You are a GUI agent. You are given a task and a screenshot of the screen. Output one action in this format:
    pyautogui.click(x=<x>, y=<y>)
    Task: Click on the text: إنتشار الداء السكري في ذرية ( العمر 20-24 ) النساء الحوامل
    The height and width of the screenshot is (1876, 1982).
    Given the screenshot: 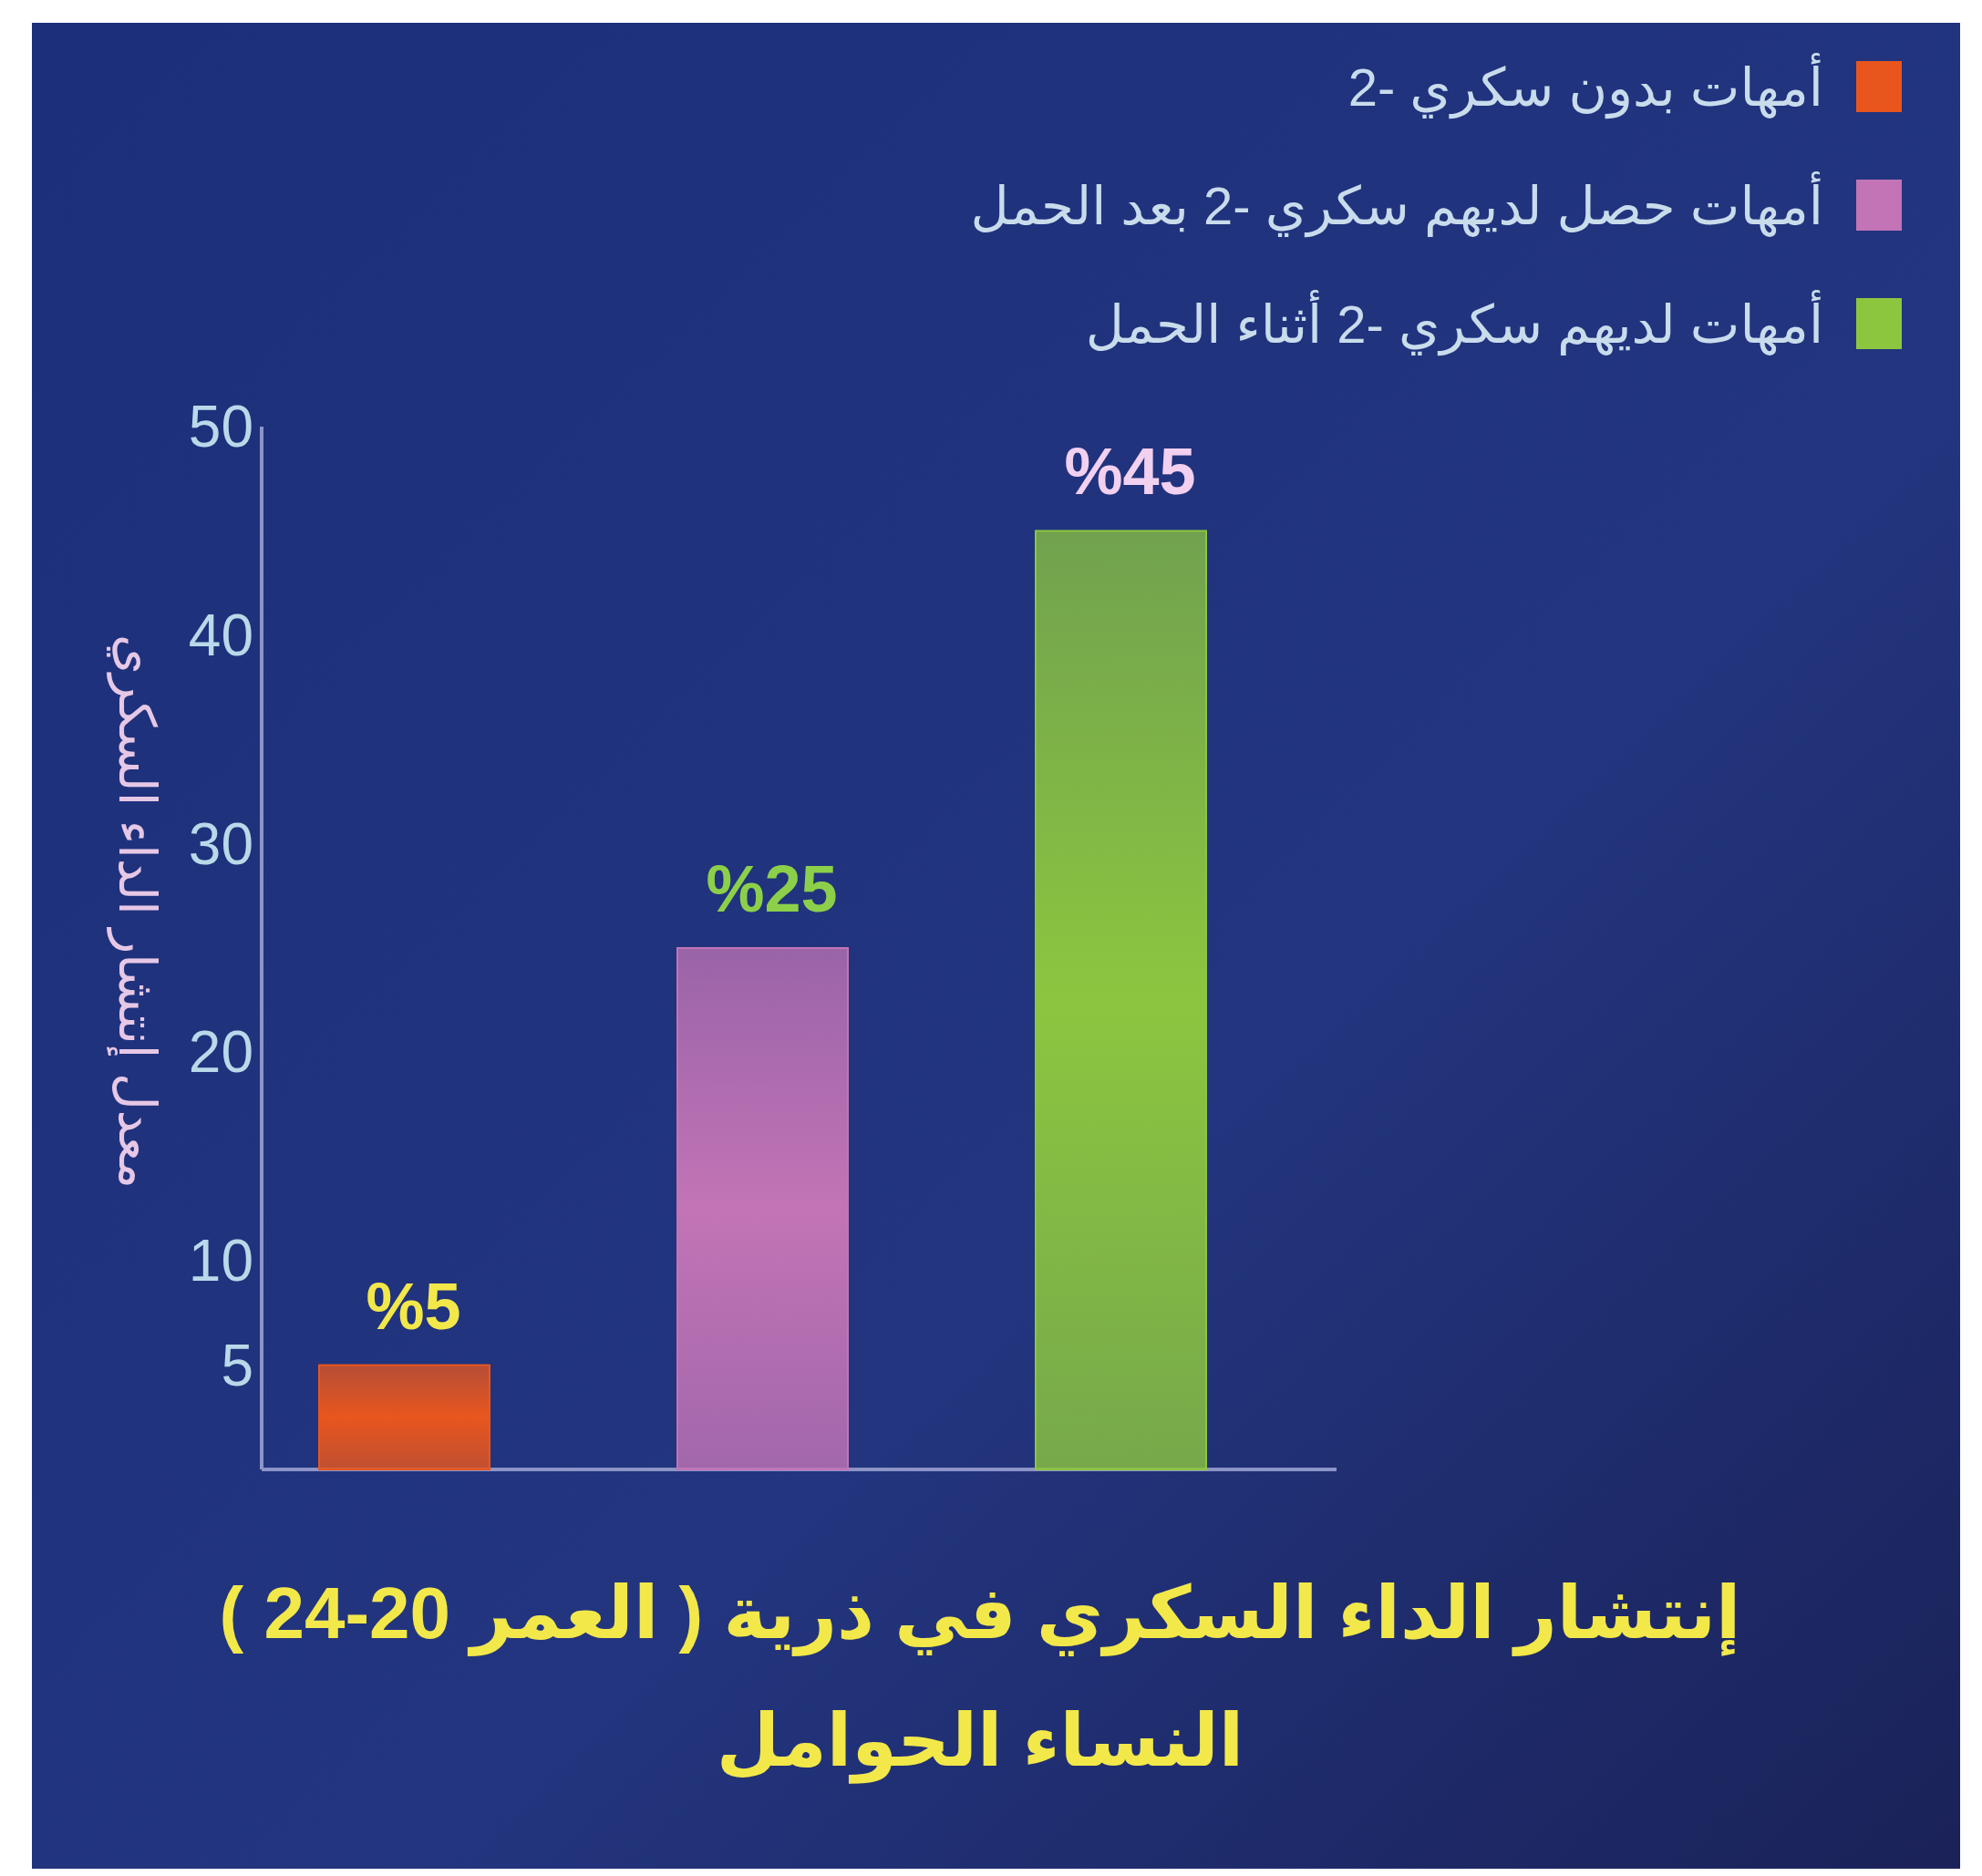 What is the action you would take?
    pyautogui.click(x=980, y=1679)
    